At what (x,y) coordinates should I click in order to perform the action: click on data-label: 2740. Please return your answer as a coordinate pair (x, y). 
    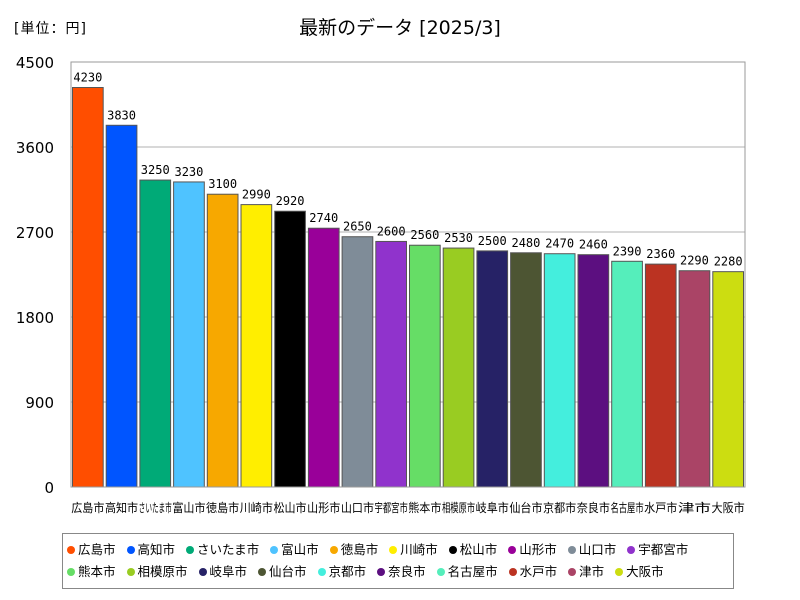
    Looking at the image, I should click on (323, 218).